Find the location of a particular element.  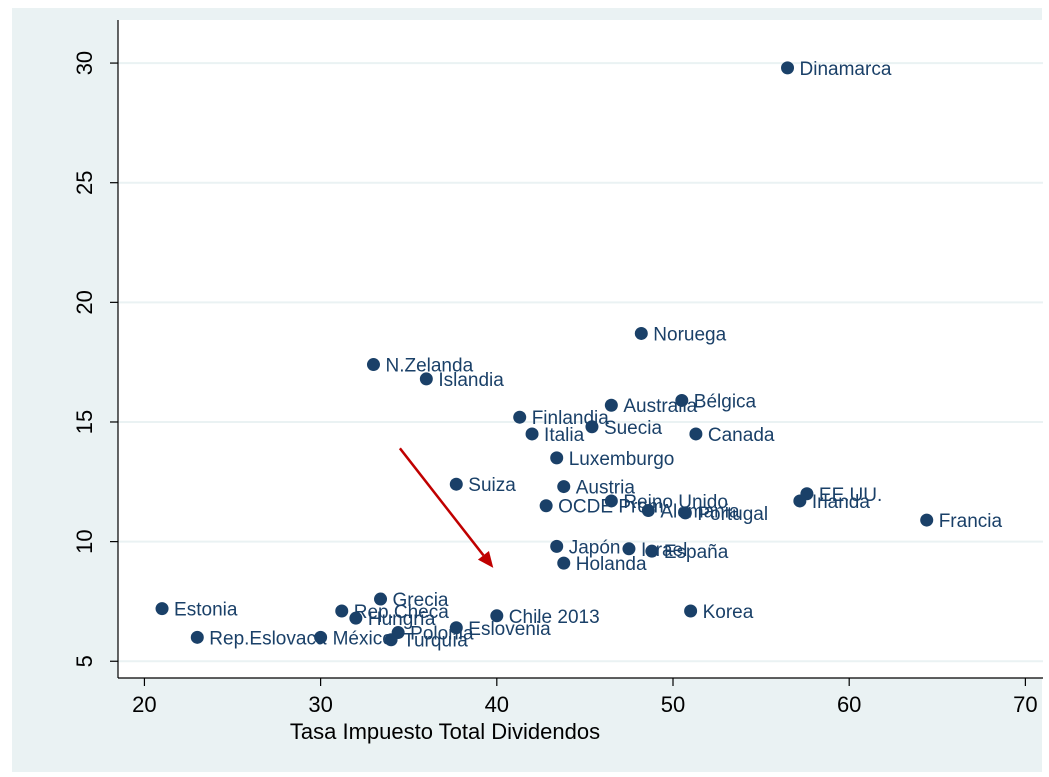

point-label: Francia is located at coordinates (971, 521).